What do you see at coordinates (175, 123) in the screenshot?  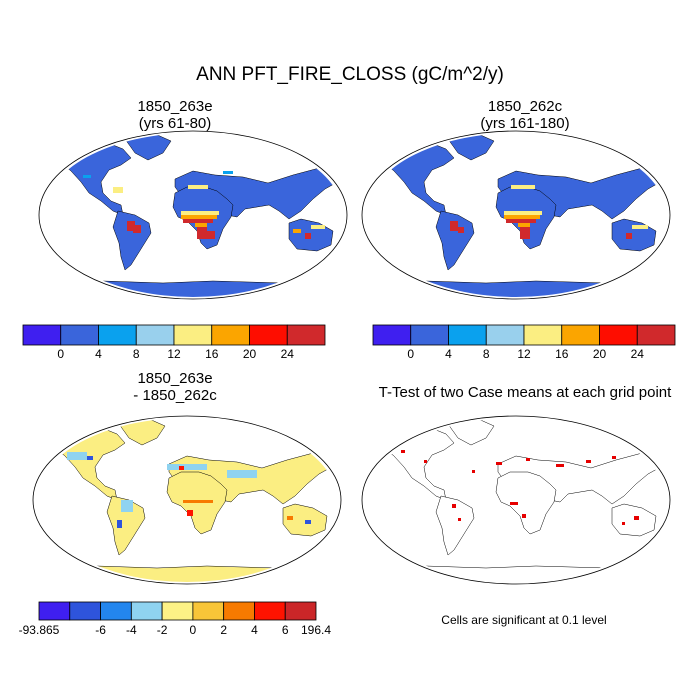 I see `panel-title-line2: (yrs 61-80)` at bounding box center [175, 123].